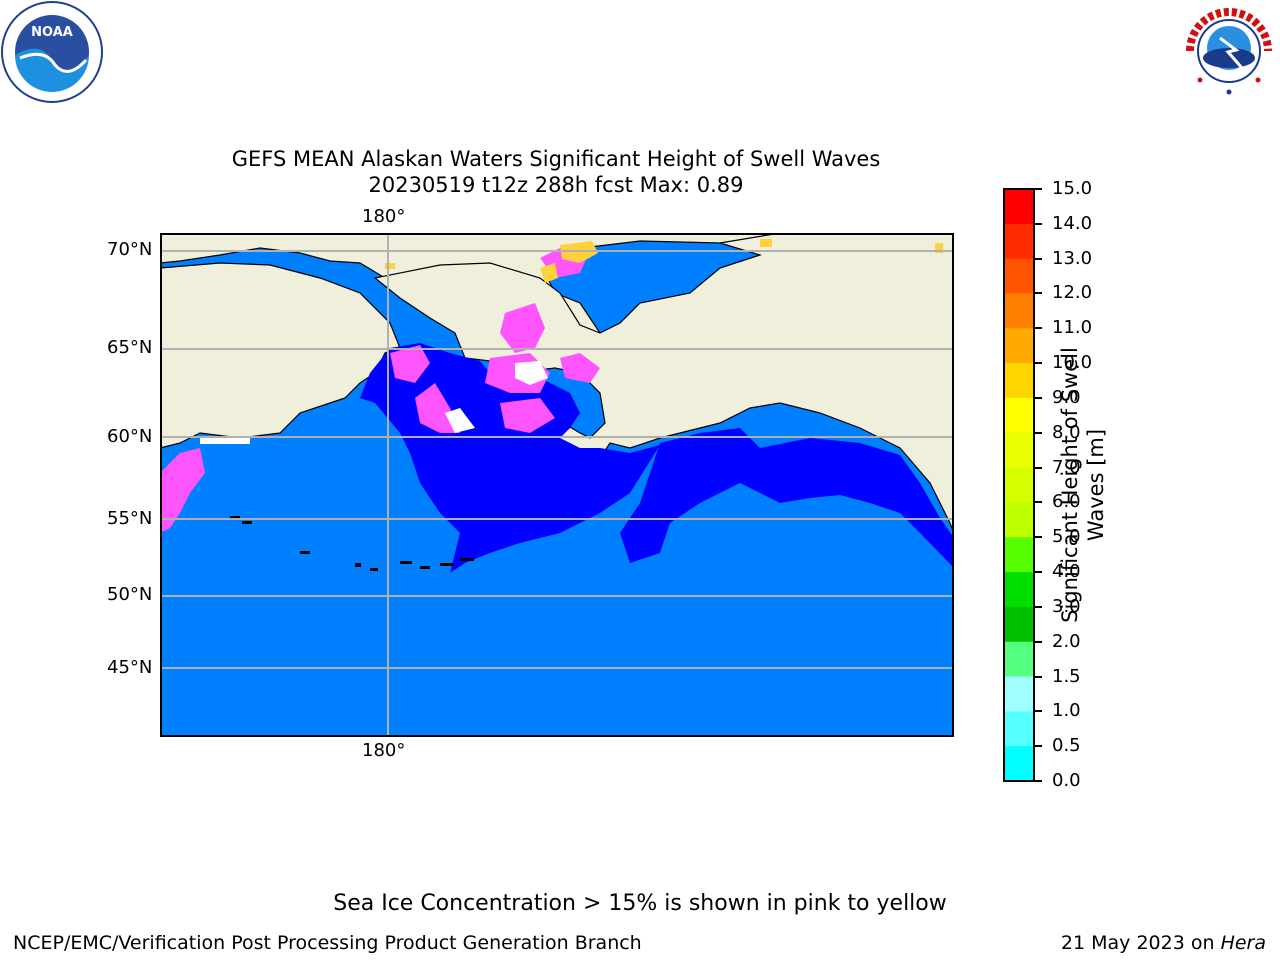 Image resolution: width=1280 pixels, height=960 pixels. Describe the element at coordinates (130, 518) in the screenshot. I see `lat-label-55: 55°N` at that location.